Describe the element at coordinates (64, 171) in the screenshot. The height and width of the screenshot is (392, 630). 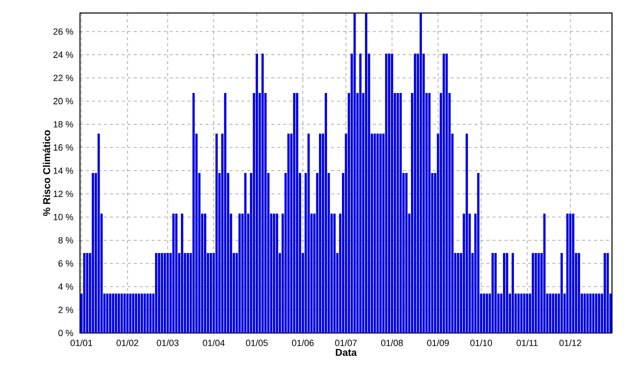
I see `y-tick-label: 14 %` at that location.